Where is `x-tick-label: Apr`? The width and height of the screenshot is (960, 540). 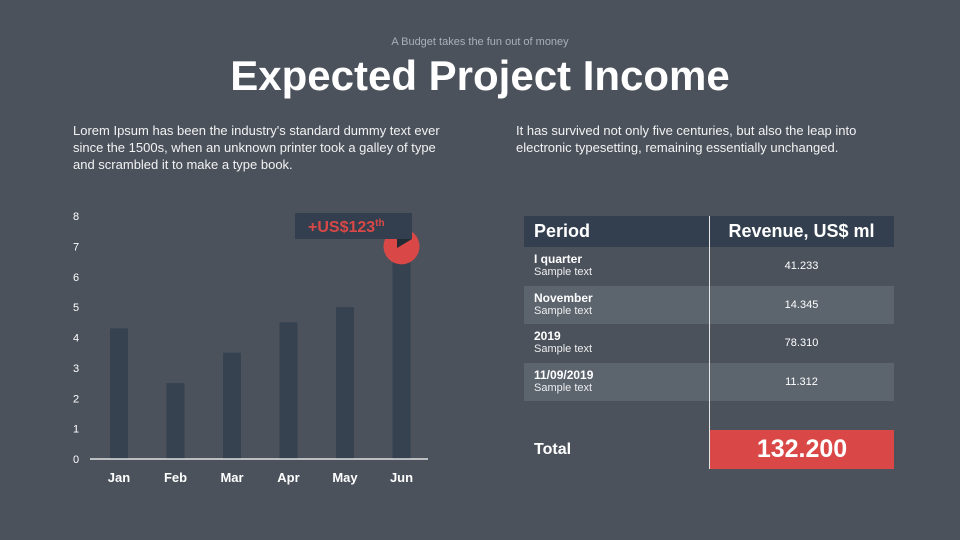 x-tick-label: Apr is located at coordinates (288, 477).